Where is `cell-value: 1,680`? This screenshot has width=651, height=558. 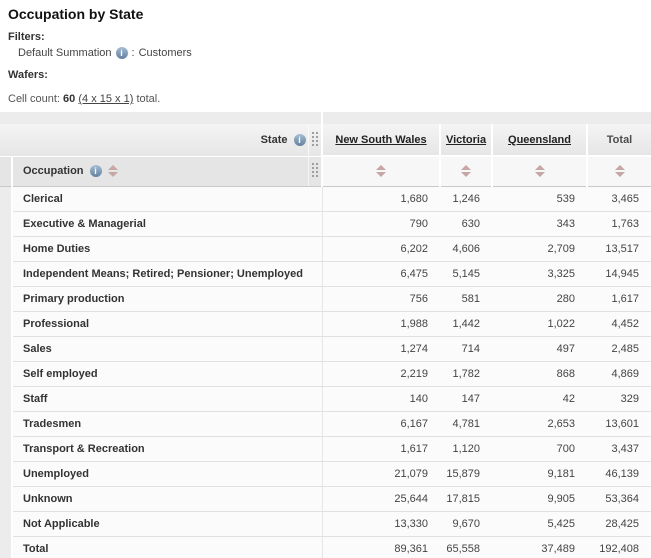
cell-value: 1,680 is located at coordinates (381, 199).